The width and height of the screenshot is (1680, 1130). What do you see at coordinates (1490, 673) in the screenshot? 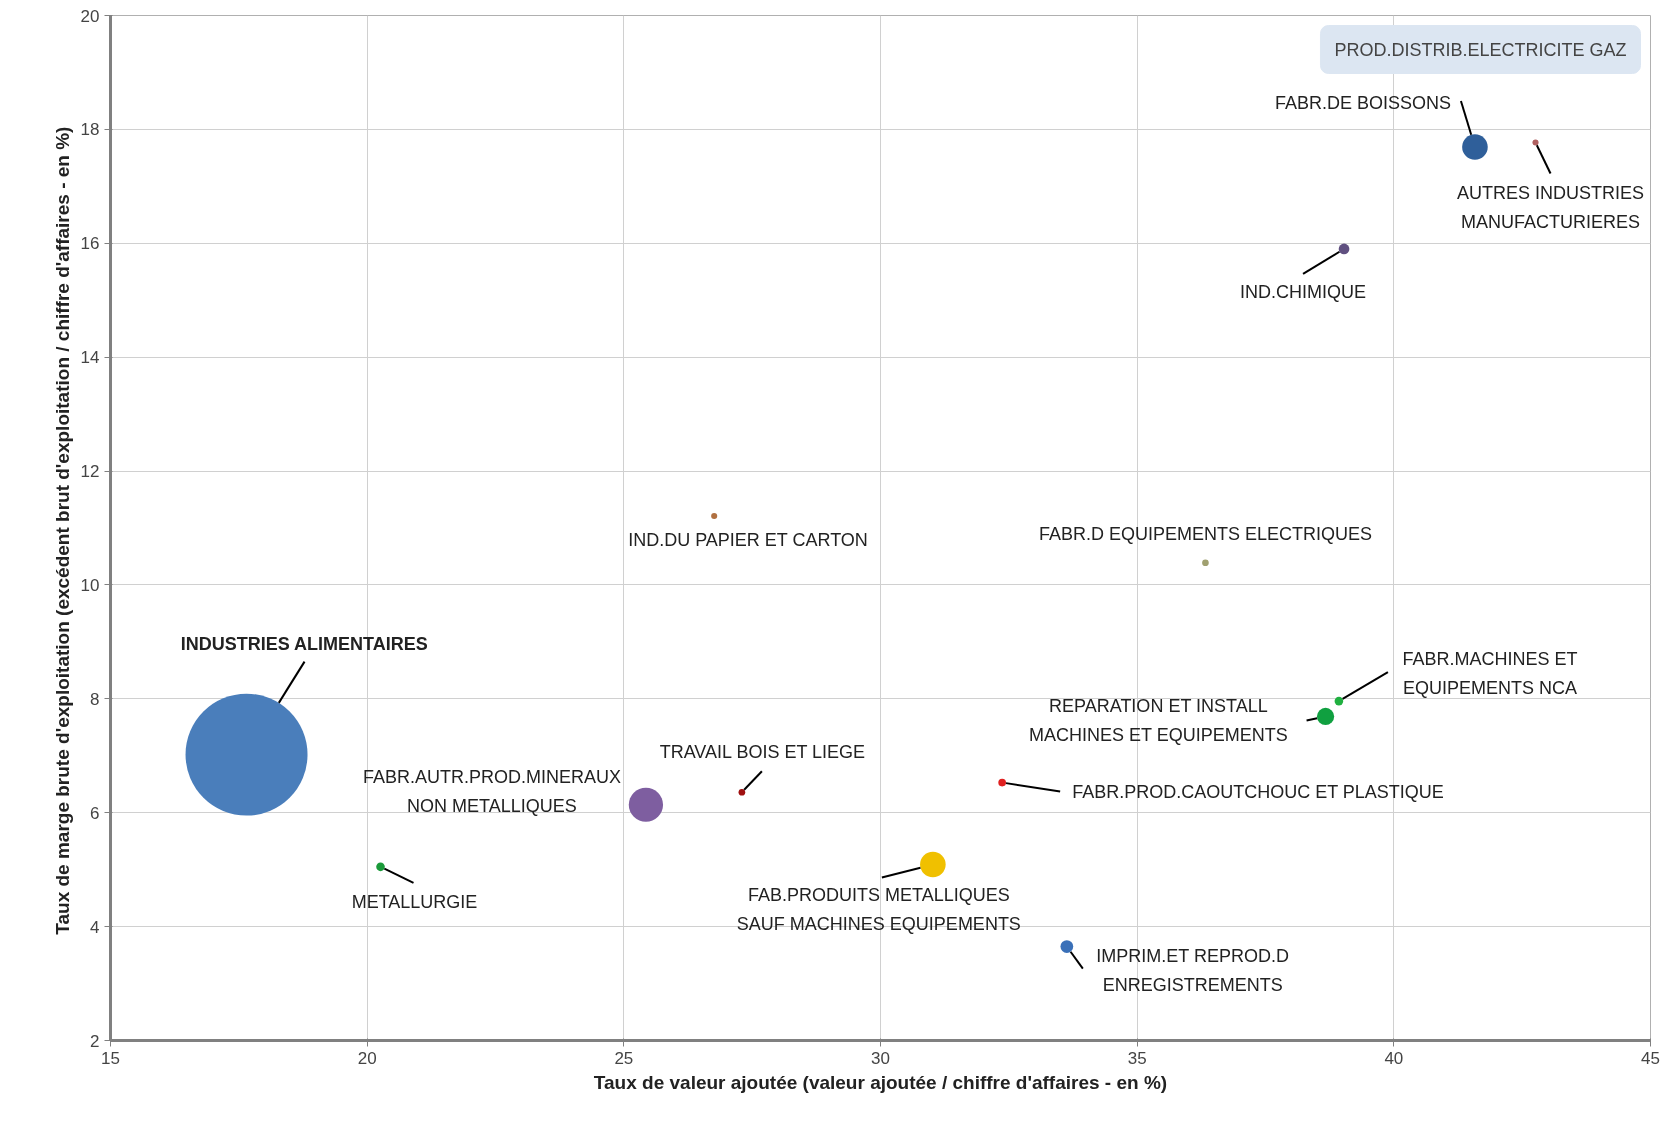
I see `text: FABR.MACHINES ET EQUIPEMENTS NCA` at bounding box center [1490, 673].